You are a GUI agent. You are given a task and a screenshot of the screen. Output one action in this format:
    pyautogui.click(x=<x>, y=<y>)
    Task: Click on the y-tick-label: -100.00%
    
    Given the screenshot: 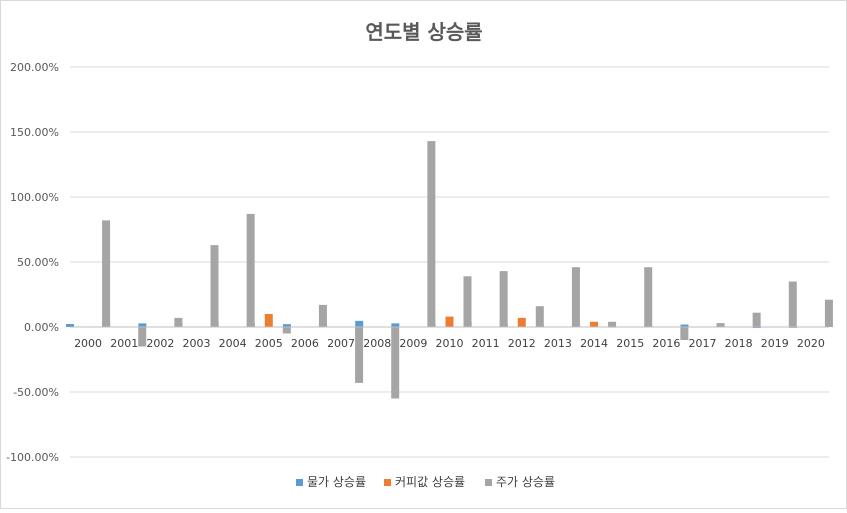 What is the action you would take?
    pyautogui.click(x=32, y=457)
    